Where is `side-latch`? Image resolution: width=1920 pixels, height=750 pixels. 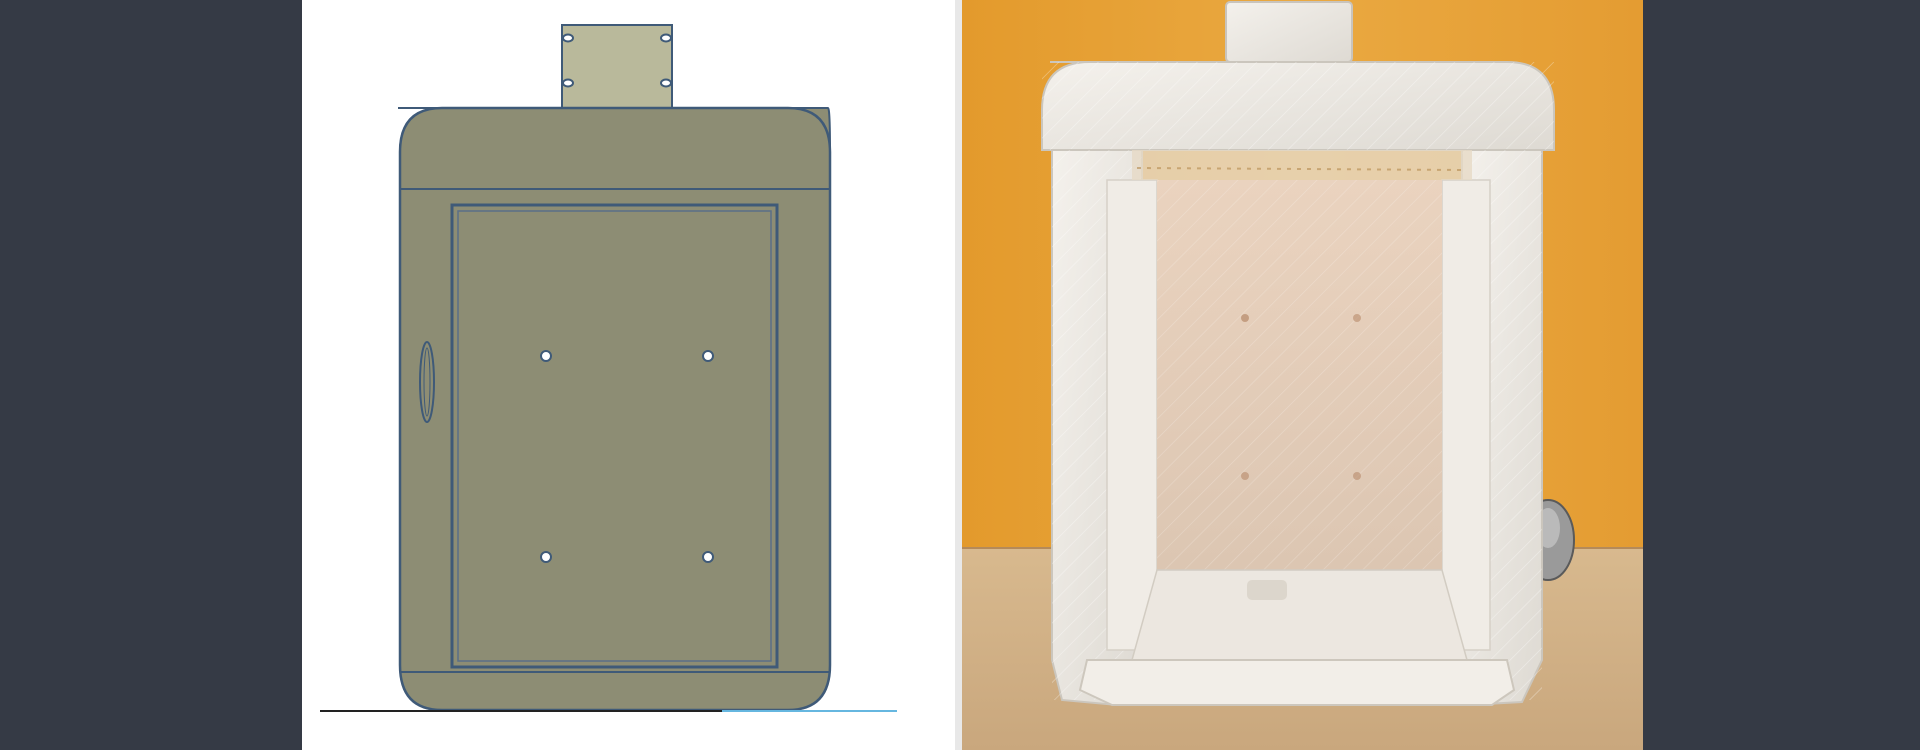 side-latch is located at coordinates (427, 382).